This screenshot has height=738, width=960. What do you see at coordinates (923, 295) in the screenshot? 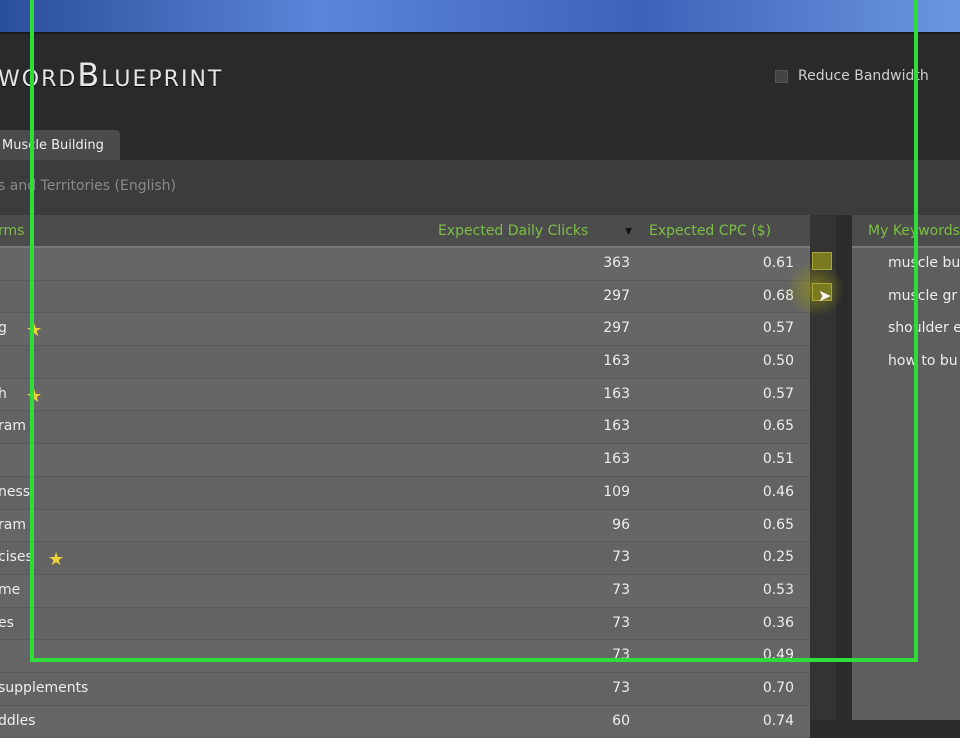
I see `my-keyword-item: muscle gr` at bounding box center [923, 295].